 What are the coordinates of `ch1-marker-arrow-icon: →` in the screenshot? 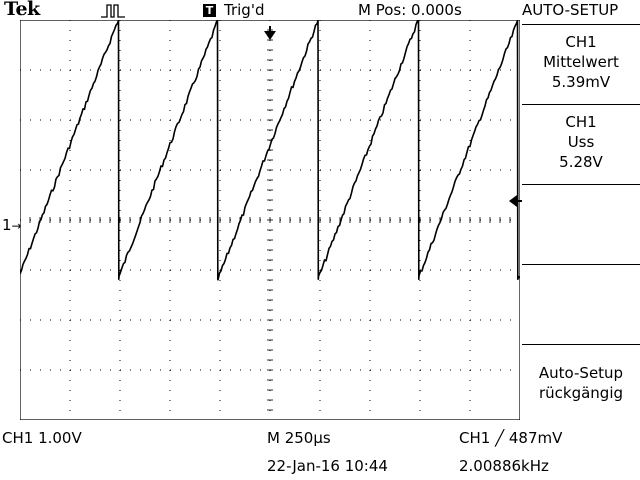 It's located at (16, 226).